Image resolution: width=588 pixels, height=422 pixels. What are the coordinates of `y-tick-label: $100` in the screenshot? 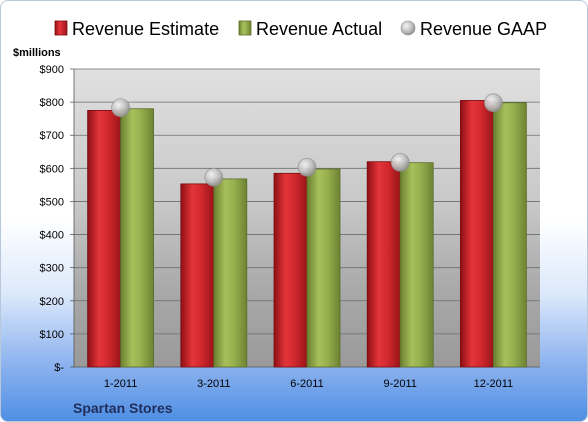 It's located at (52, 335).